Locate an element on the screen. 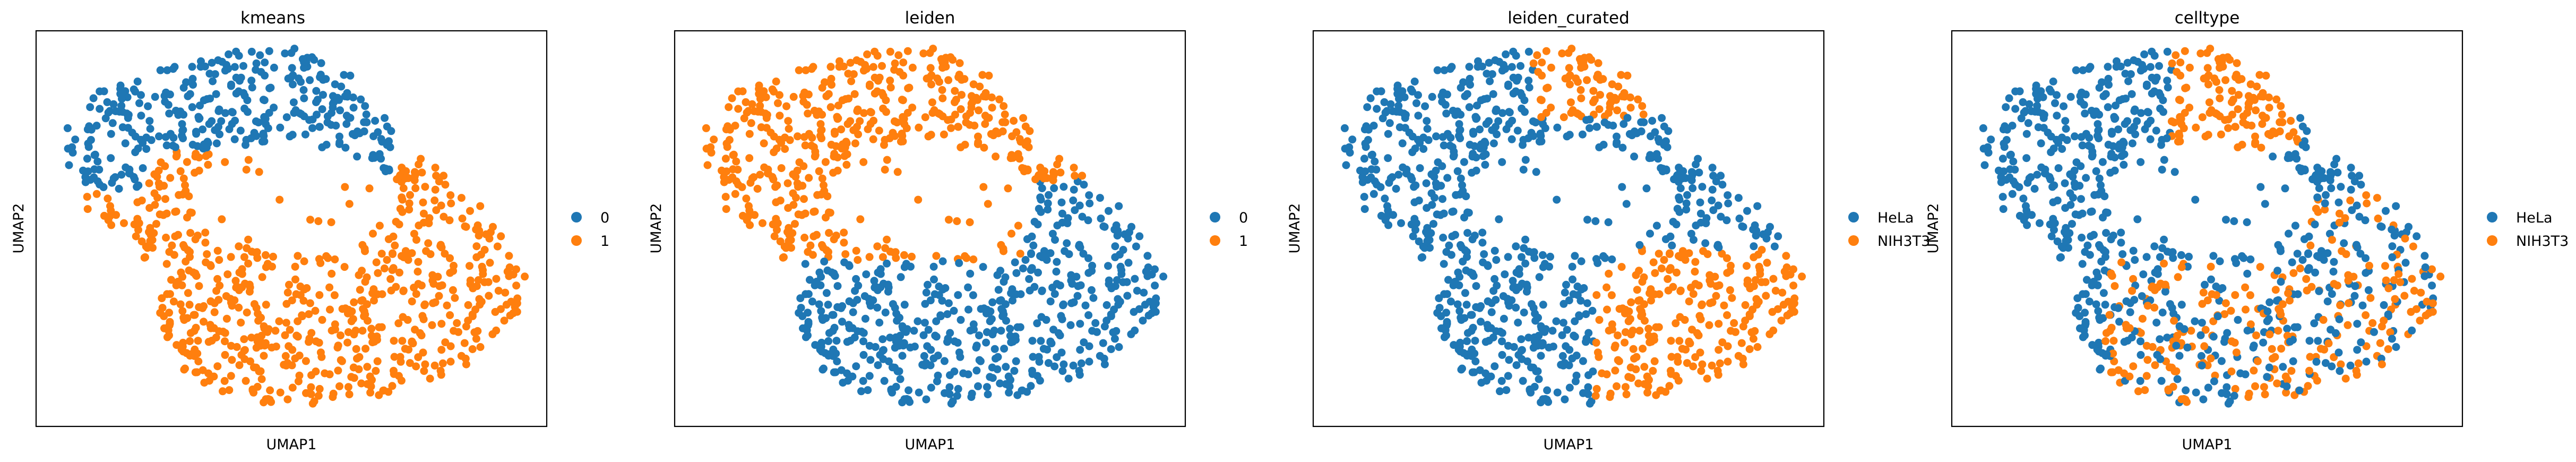 This screenshot has height=462, width=2576. legend-marker is located at coordinates (2492, 217).